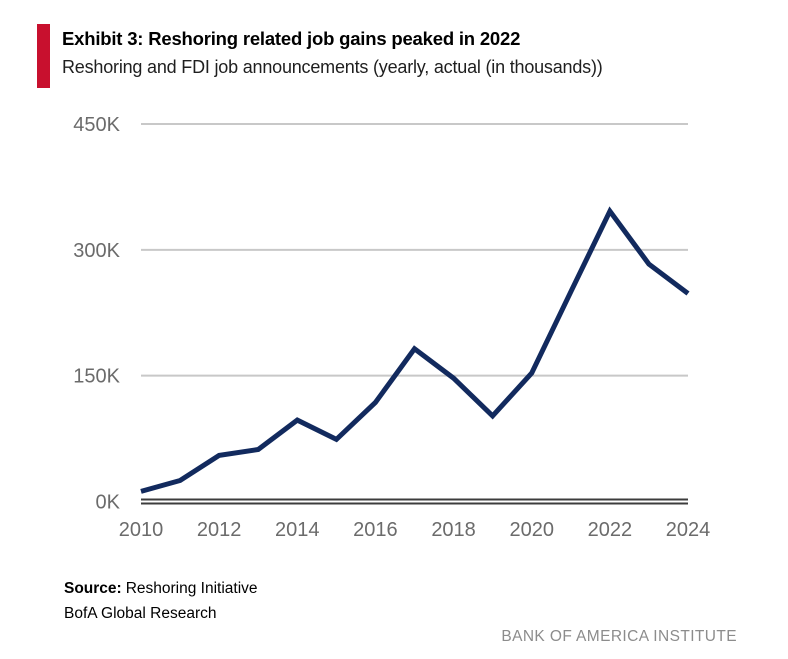  I want to click on source-label: Source:, so click(93, 588).